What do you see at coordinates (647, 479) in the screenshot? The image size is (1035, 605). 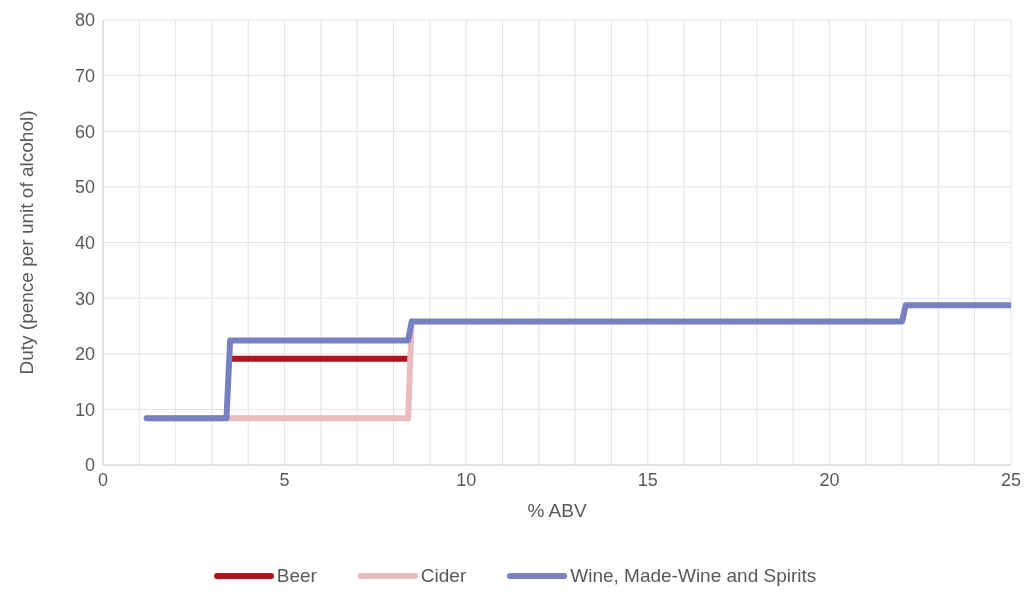 I see `x-tick-label: 15` at bounding box center [647, 479].